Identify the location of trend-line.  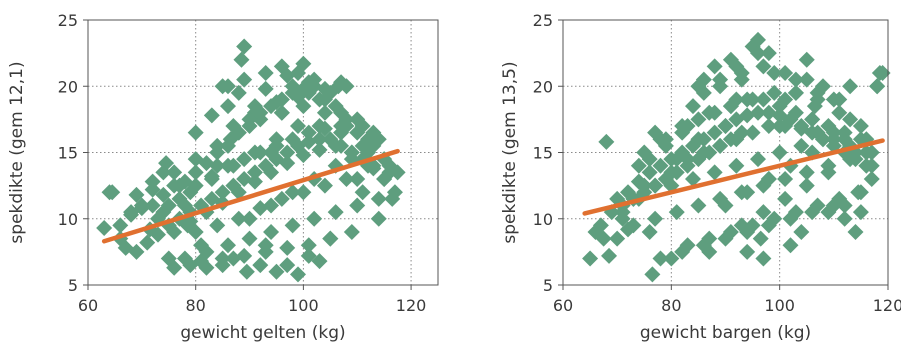
(250, 196).